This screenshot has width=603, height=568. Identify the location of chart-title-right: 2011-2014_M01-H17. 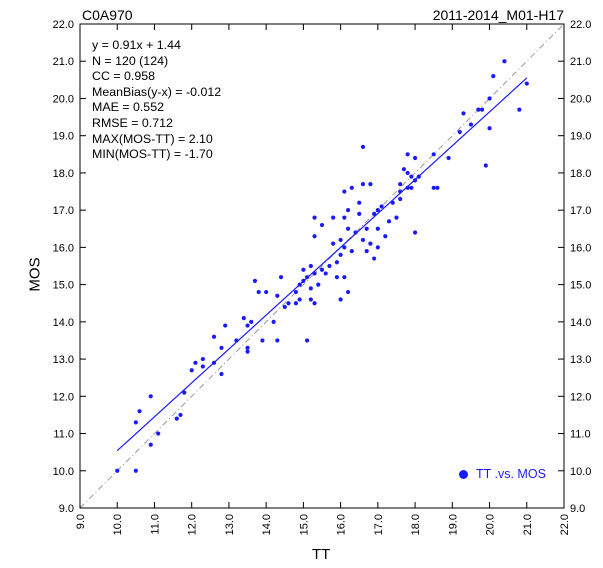
(498, 15).